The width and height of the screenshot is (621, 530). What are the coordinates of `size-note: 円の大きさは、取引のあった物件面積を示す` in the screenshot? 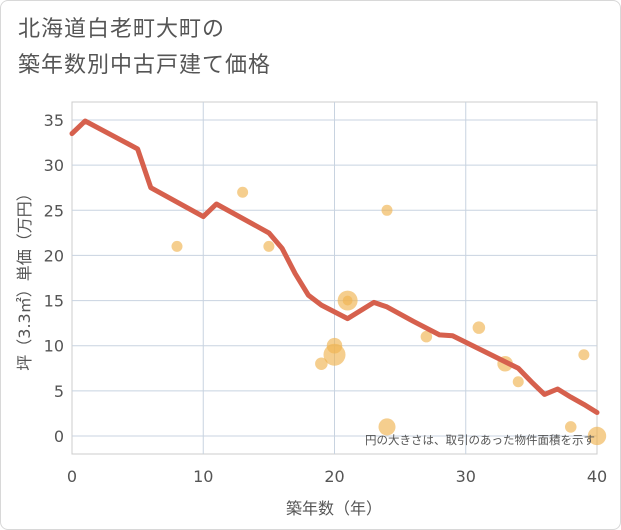 It's located at (480, 440).